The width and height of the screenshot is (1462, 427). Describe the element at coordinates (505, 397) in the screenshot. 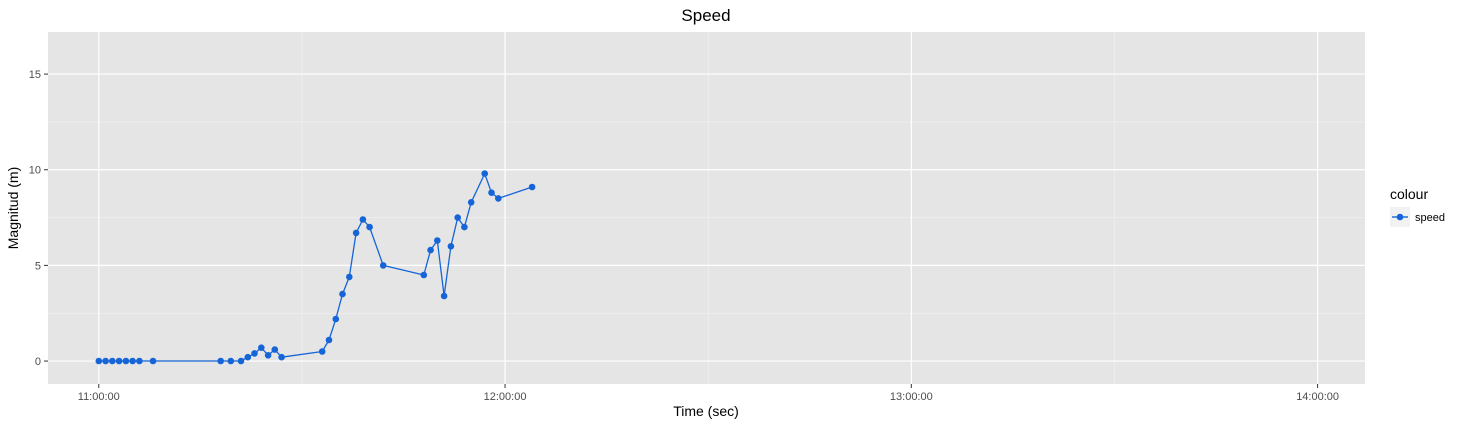

I see `x-tick-label: 12:00:00` at that location.